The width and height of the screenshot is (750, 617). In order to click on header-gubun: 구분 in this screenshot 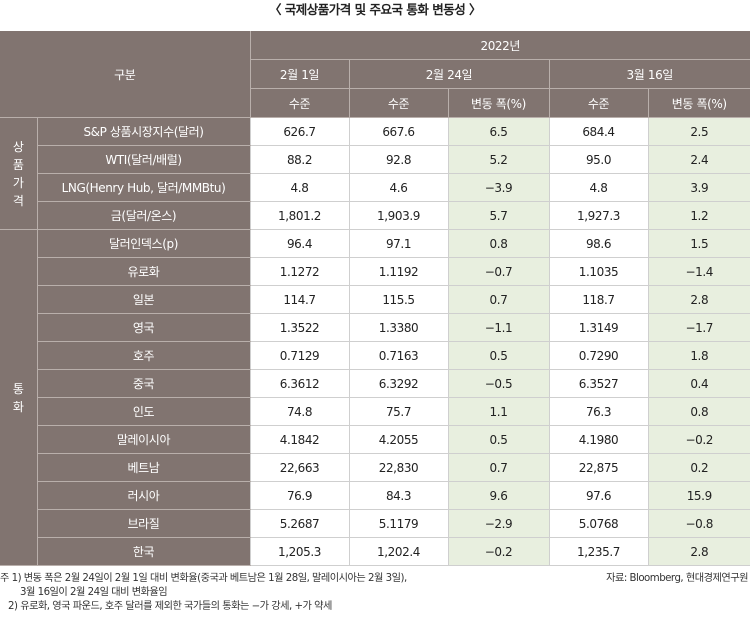, I will do `click(125, 74)`.